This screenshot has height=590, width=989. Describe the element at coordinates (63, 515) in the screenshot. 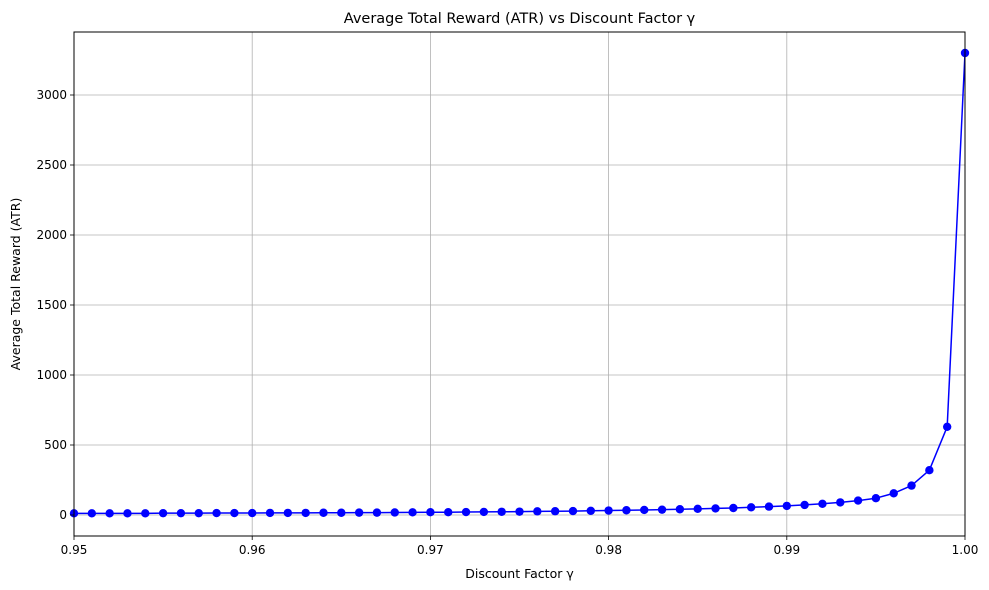

I see `y-tick-label: 0` at that location.